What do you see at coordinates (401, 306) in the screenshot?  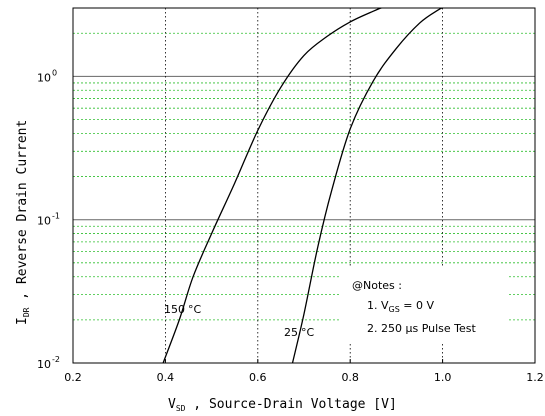 I see `notes-line-1: 1. VGS = 0 V` at bounding box center [401, 306].